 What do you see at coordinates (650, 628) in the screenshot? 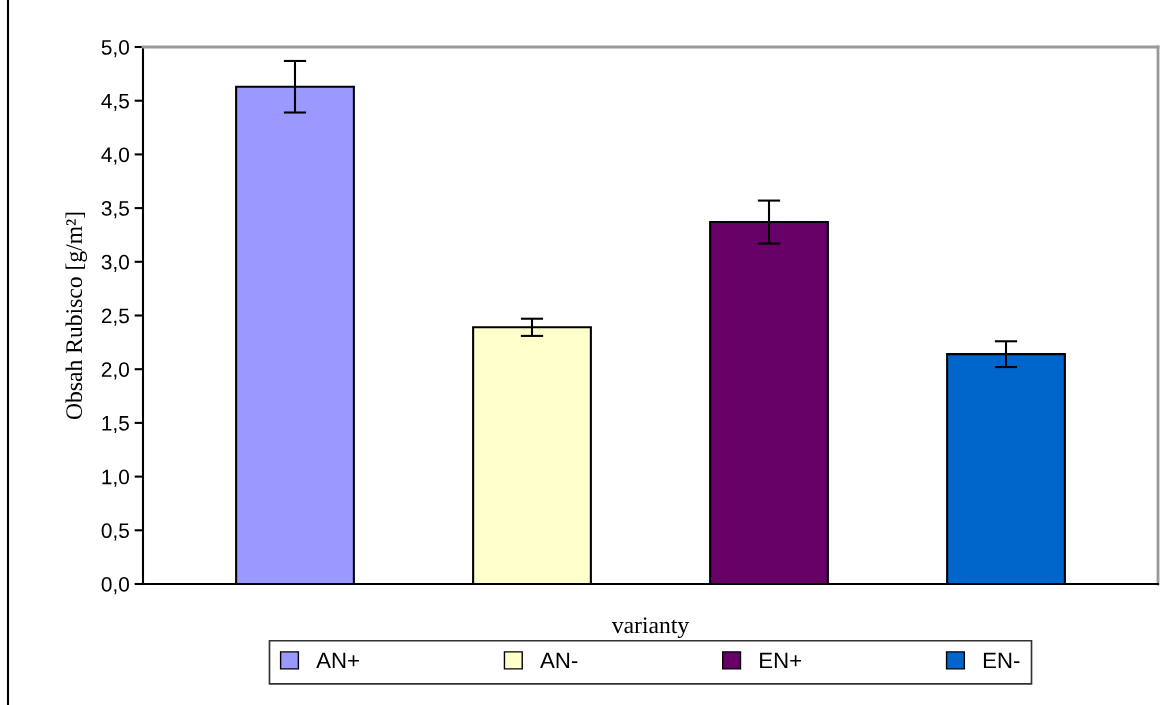
I see `x-axis-title: varianty` at bounding box center [650, 628].